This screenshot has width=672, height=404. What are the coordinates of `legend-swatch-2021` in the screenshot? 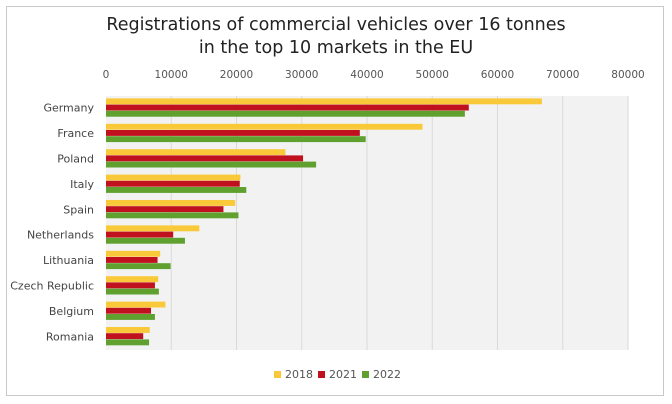 It's located at (321, 374).